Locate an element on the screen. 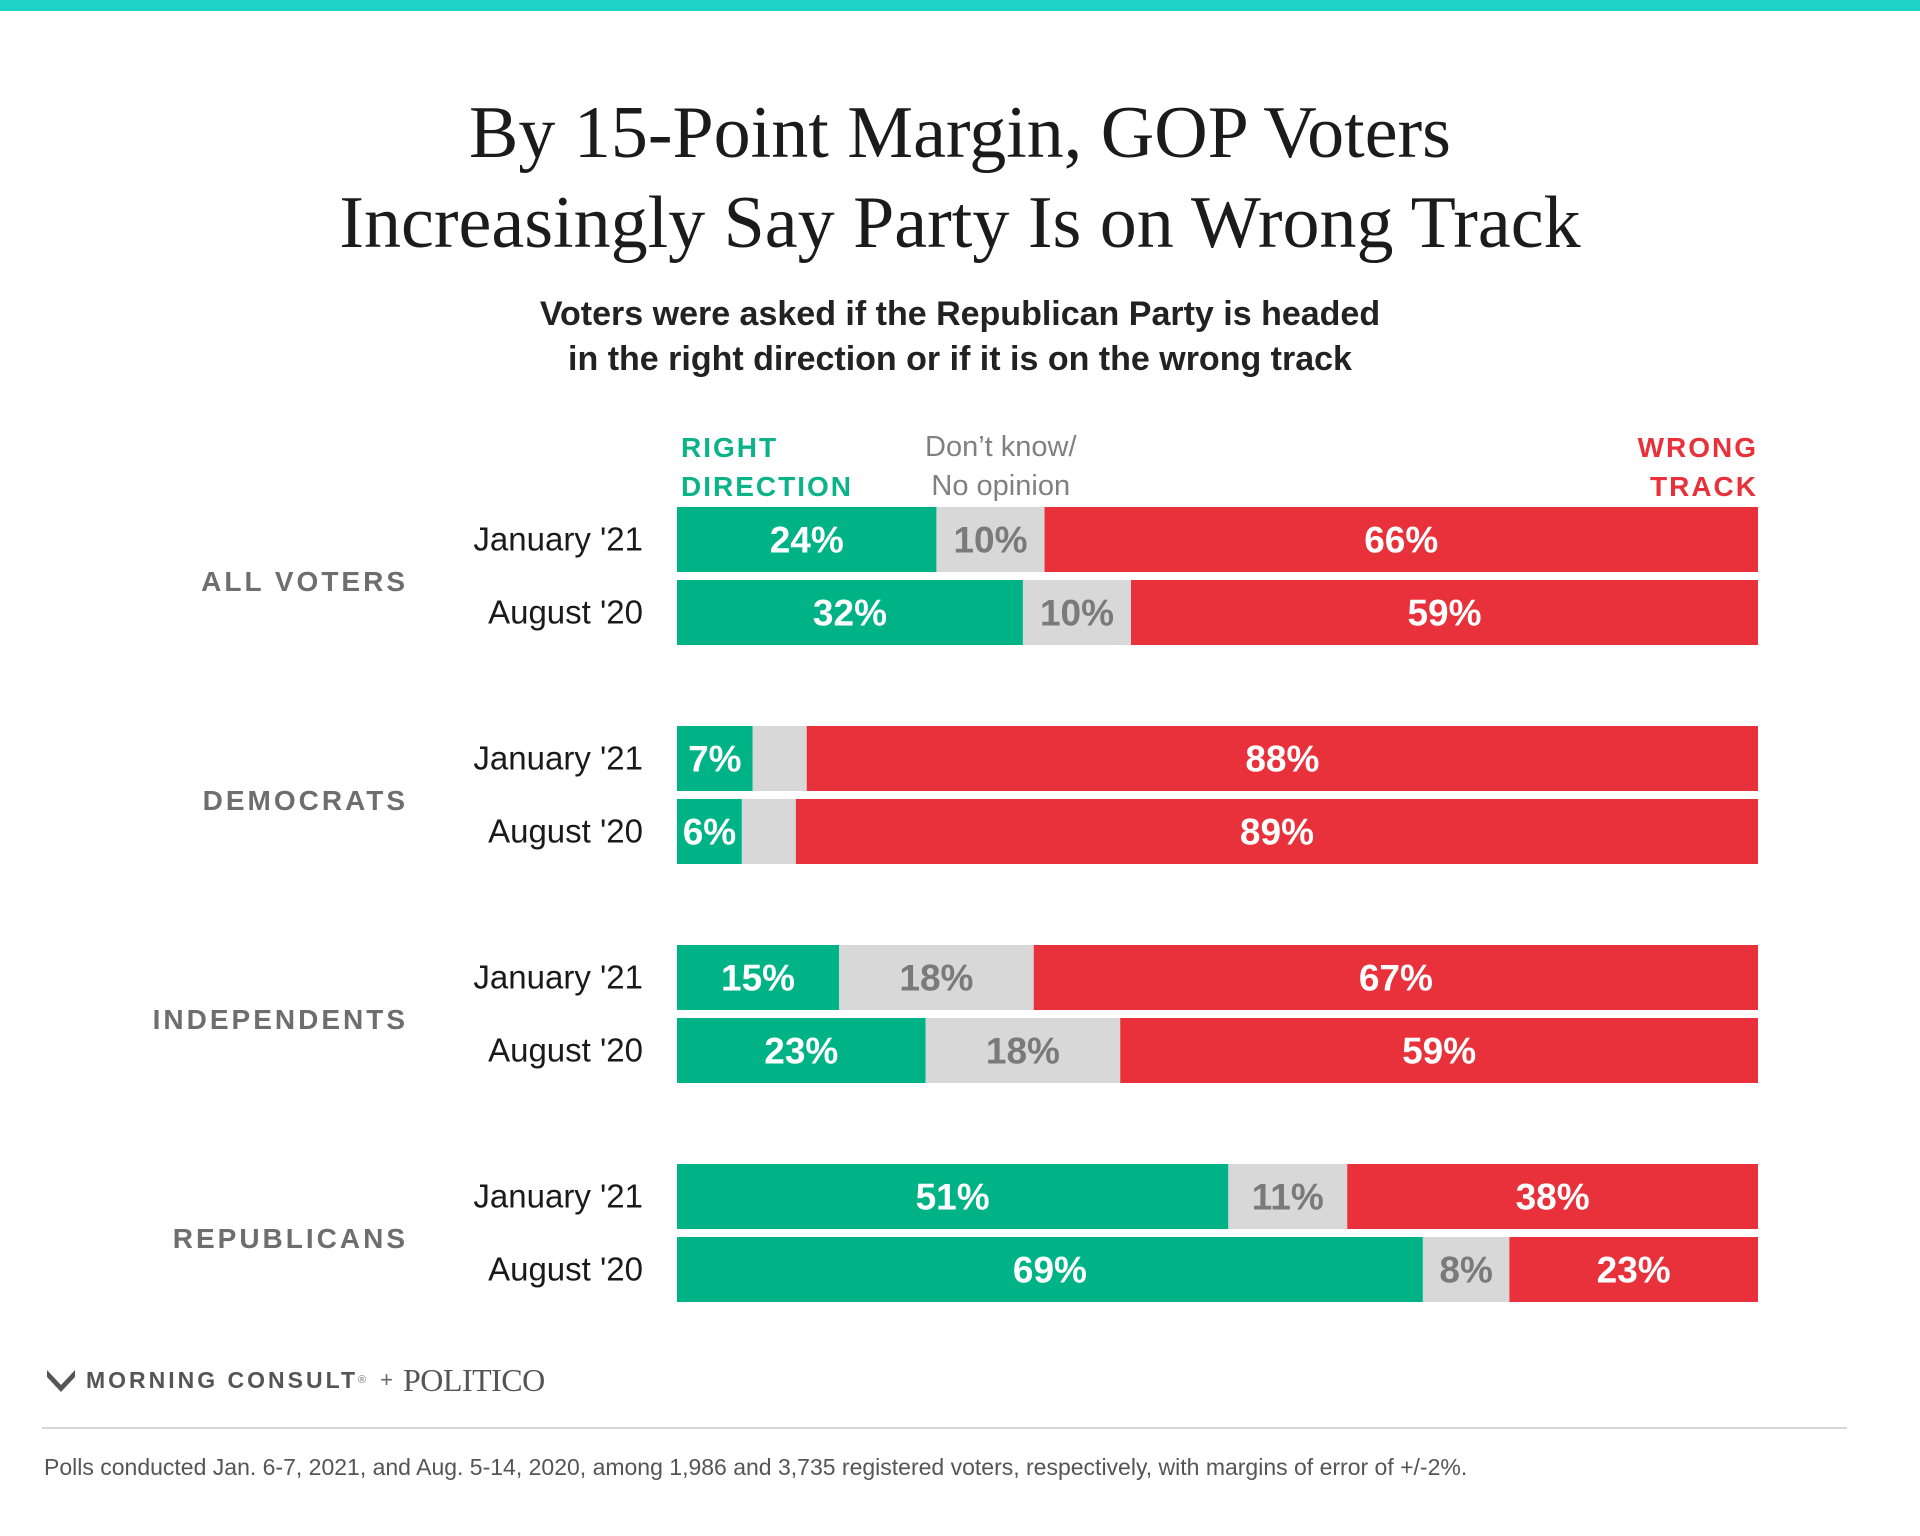  data-label-dk-independents-jan21: 18% is located at coordinates (936, 978).